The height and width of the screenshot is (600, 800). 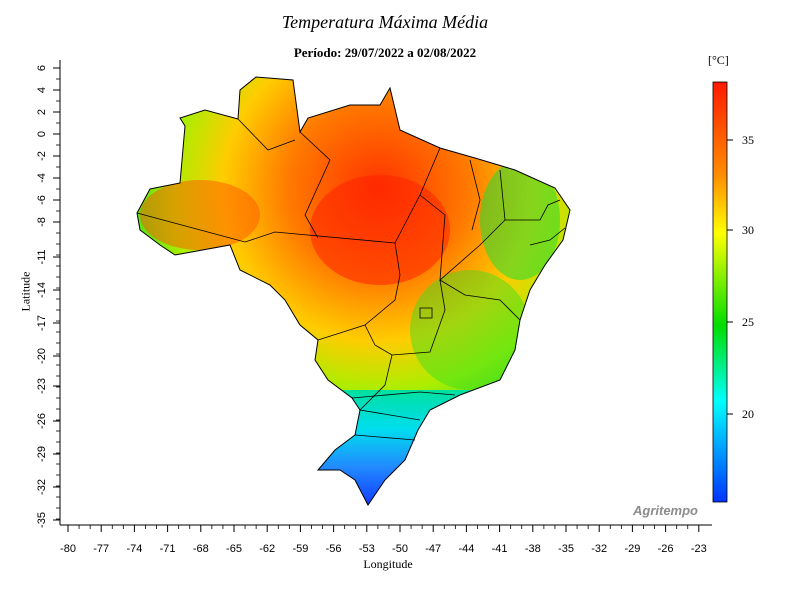 I want to click on x-tick-label: -26, so click(x=666, y=549).